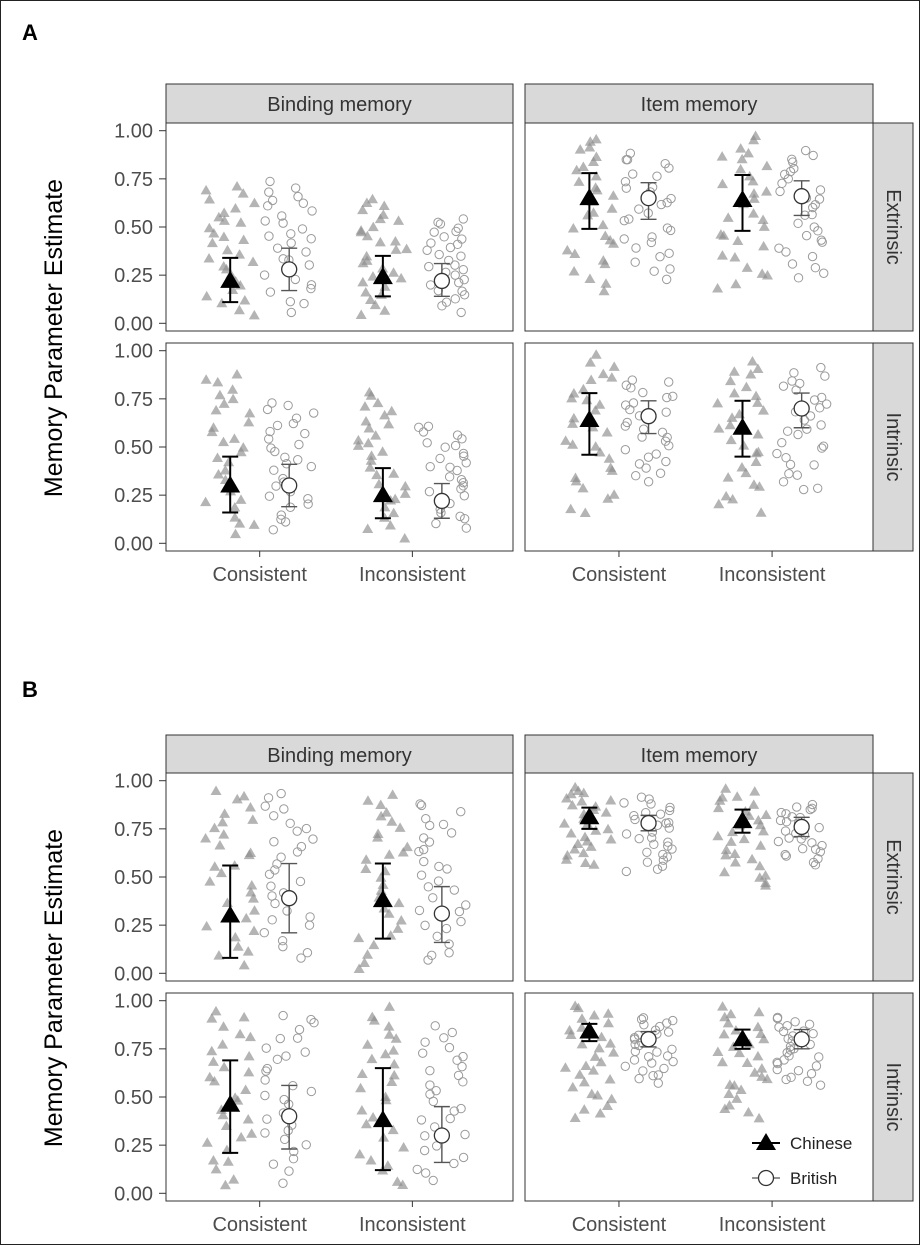 This screenshot has width=920, height=1250. What do you see at coordinates (289, 485) in the screenshot?
I see `mean-marker-british` at bounding box center [289, 485].